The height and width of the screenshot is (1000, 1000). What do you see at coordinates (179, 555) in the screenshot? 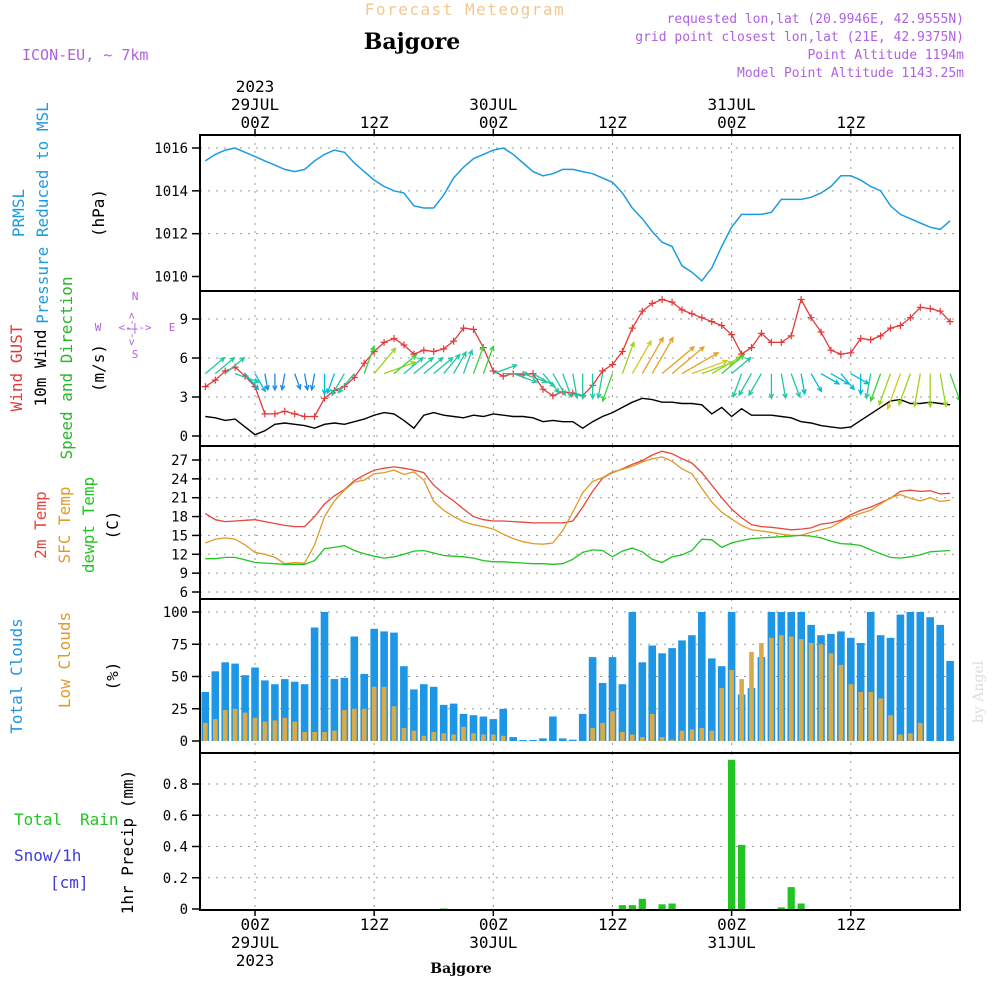
I see `y-tick-label: 12` at bounding box center [179, 555].